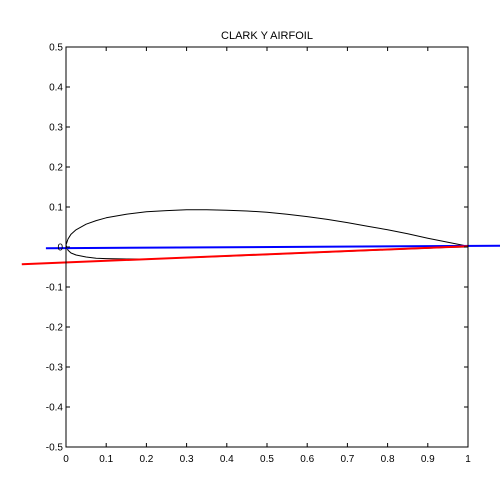  I want to click on x-tick-label: 0, so click(66, 459).